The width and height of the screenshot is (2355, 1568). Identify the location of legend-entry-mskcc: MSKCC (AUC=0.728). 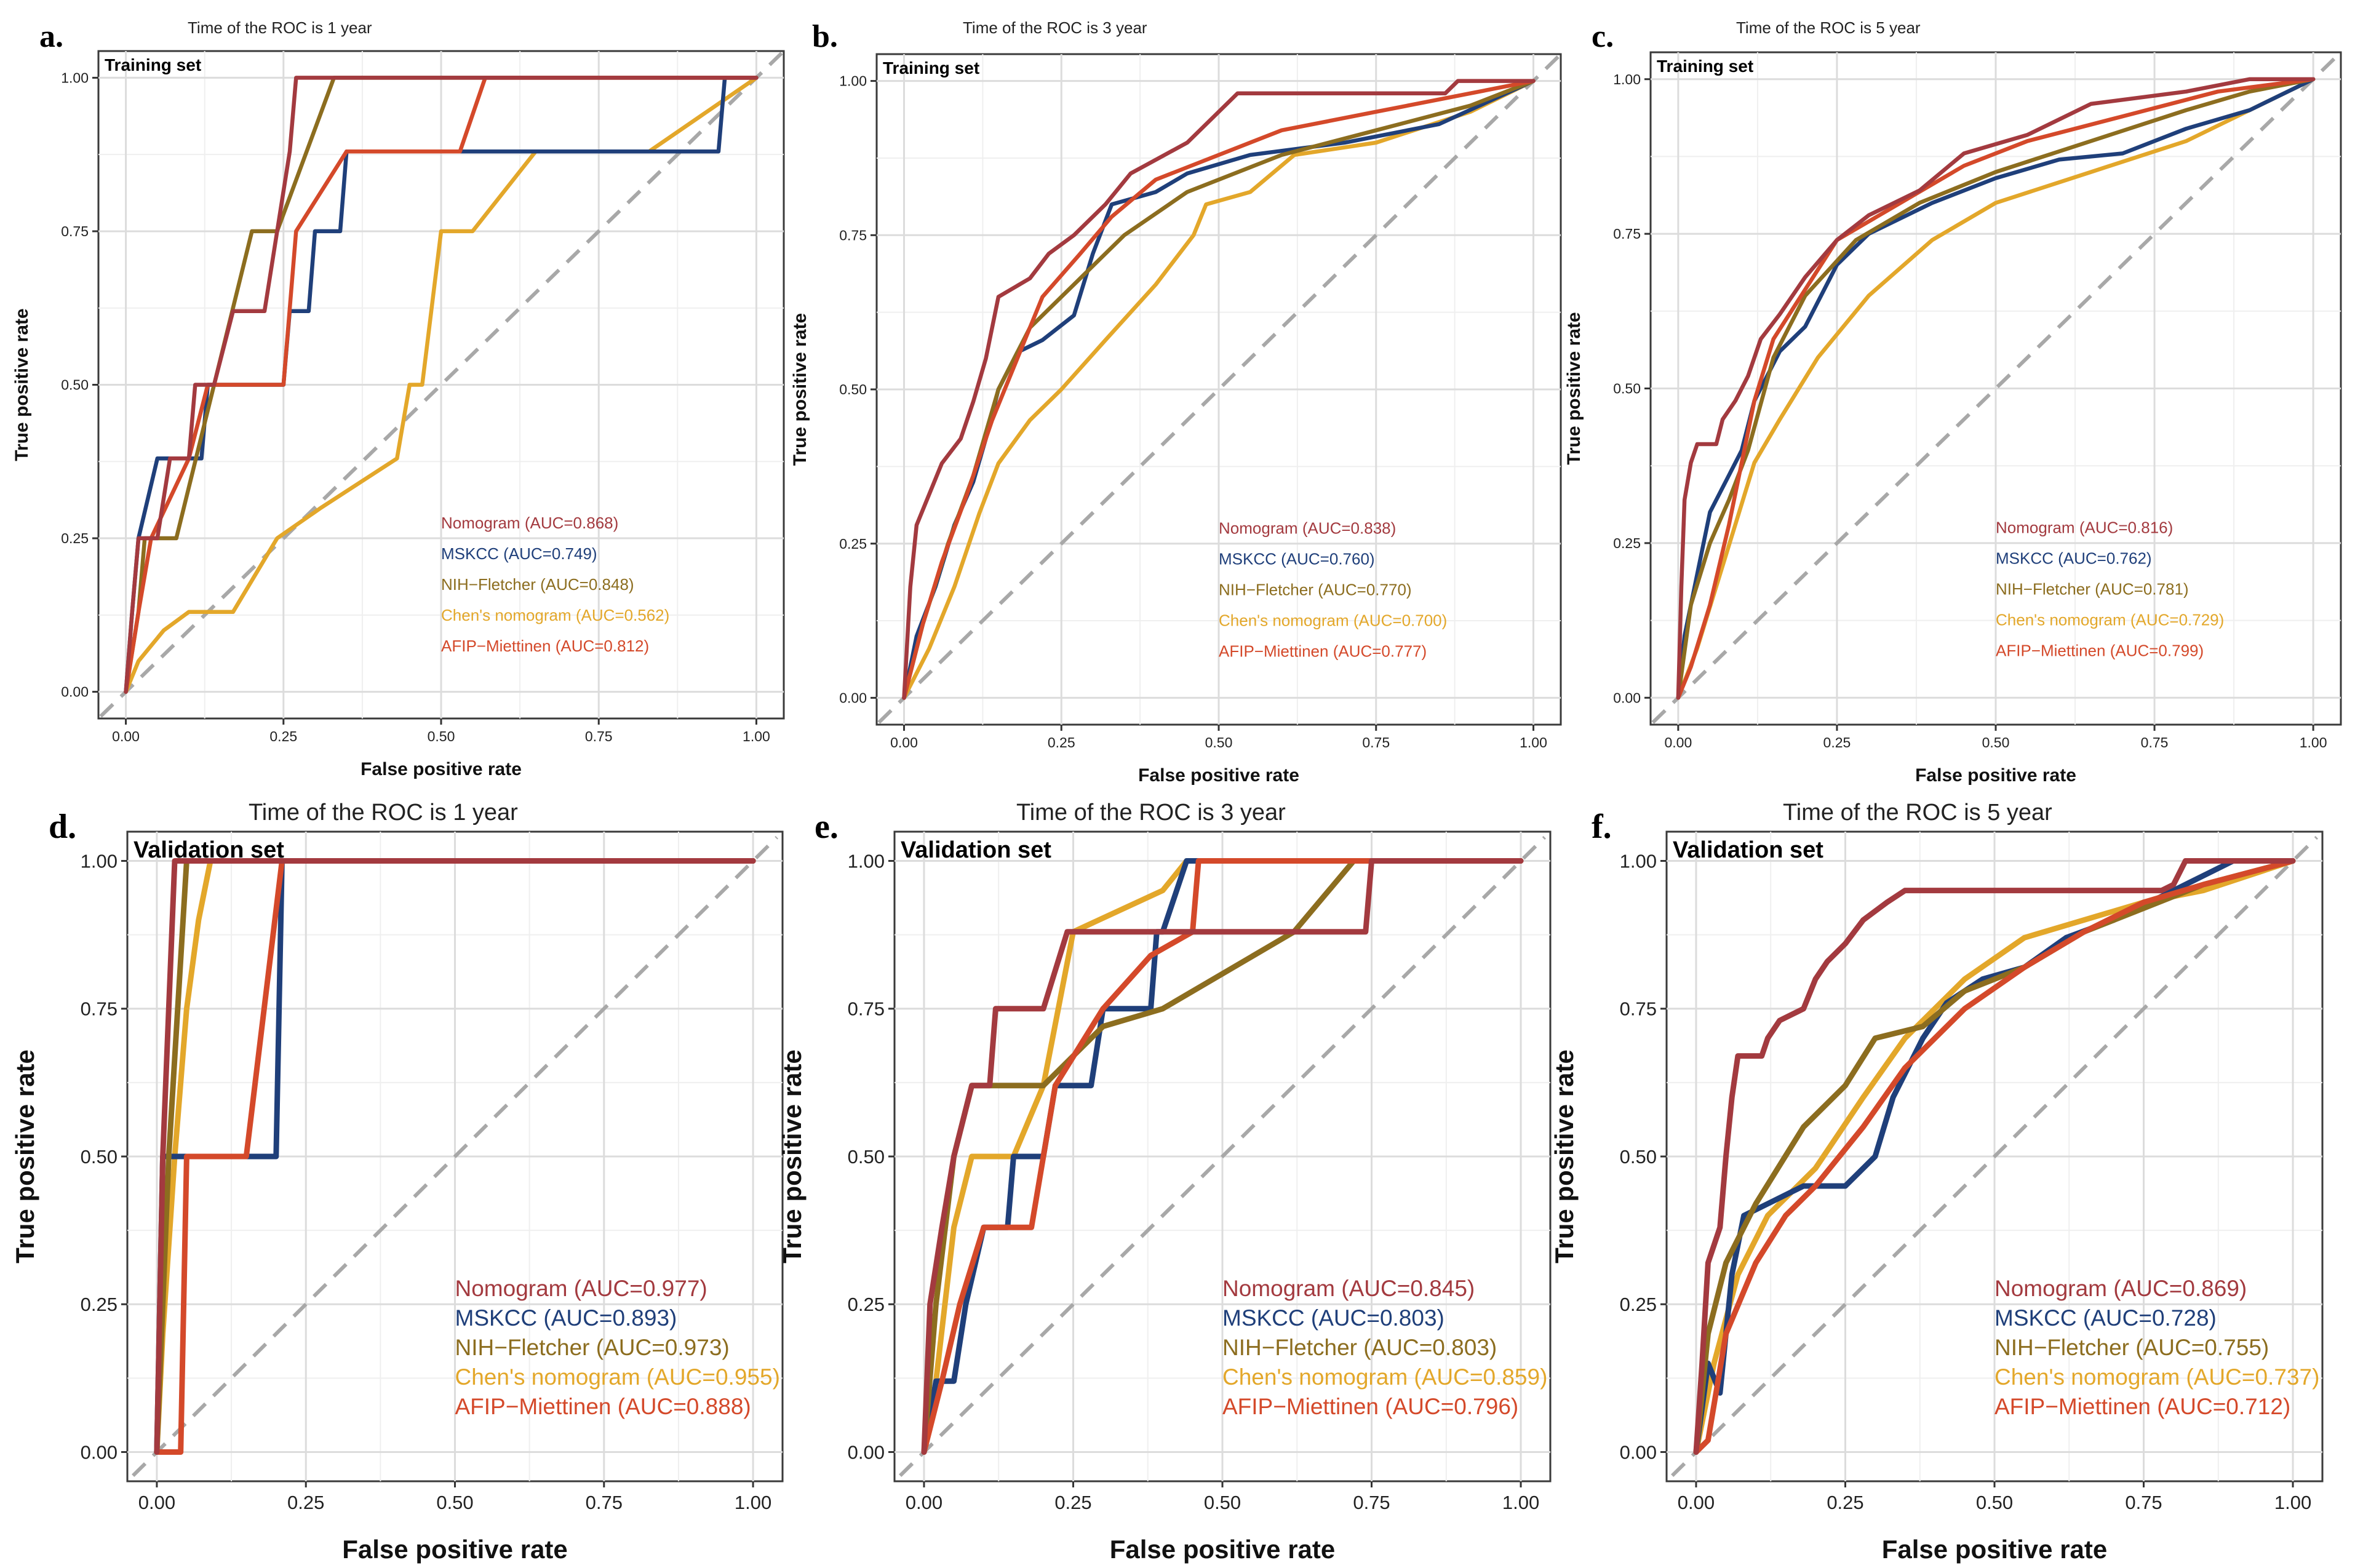
(2105, 1318).